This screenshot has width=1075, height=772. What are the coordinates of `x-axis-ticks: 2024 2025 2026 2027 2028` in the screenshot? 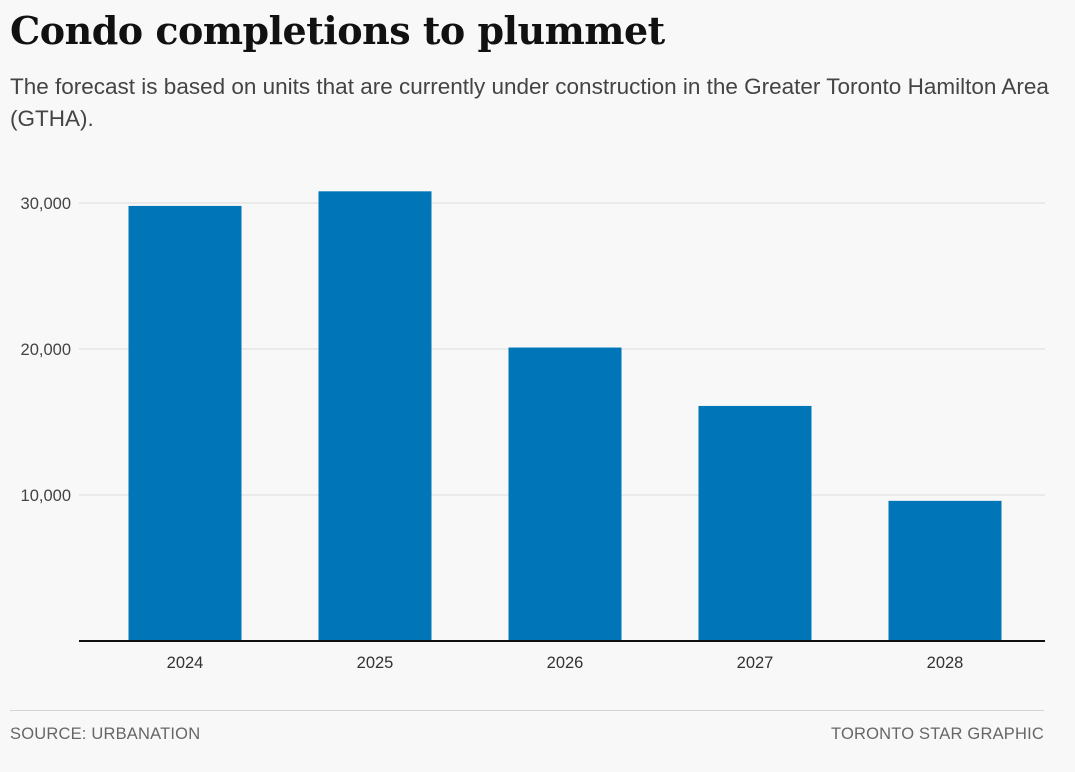 It's located at (565, 663).